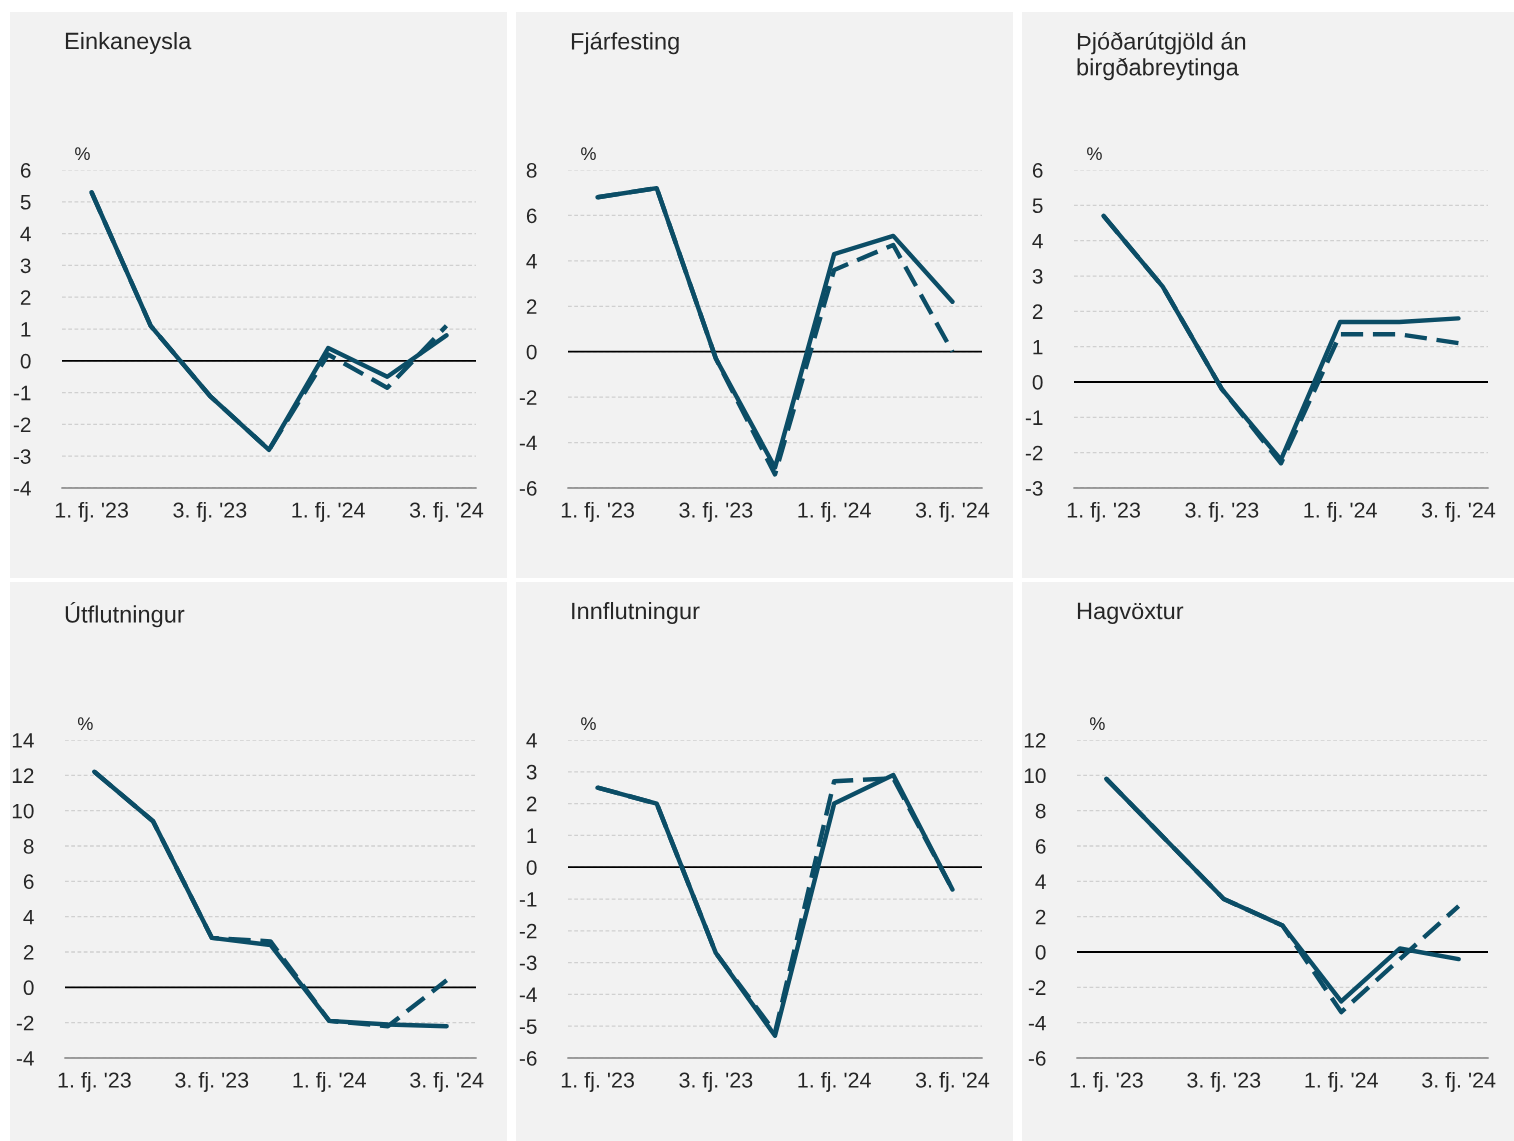 The height and width of the screenshot is (1141, 1514). What do you see at coordinates (125, 615) in the screenshot?
I see `chart-title: Útflutningur` at bounding box center [125, 615].